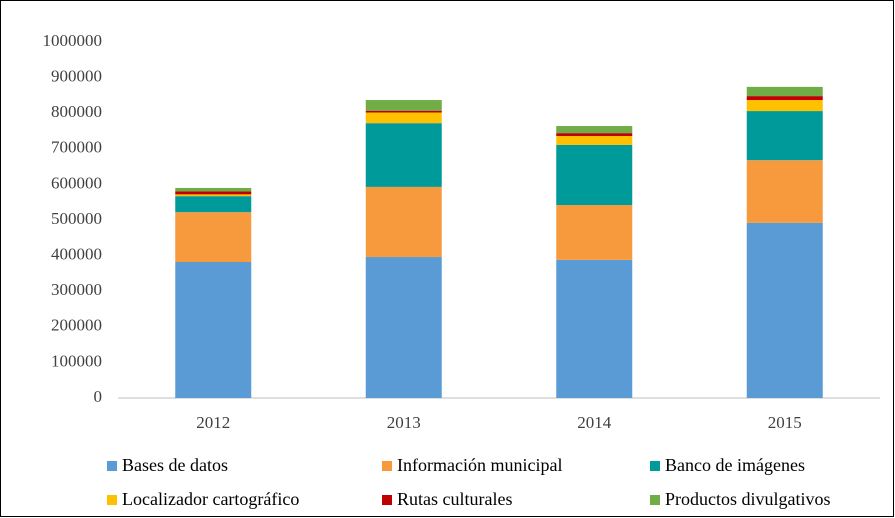 This screenshot has width=895, height=518. I want to click on x-tick-label: 2013, so click(404, 422).